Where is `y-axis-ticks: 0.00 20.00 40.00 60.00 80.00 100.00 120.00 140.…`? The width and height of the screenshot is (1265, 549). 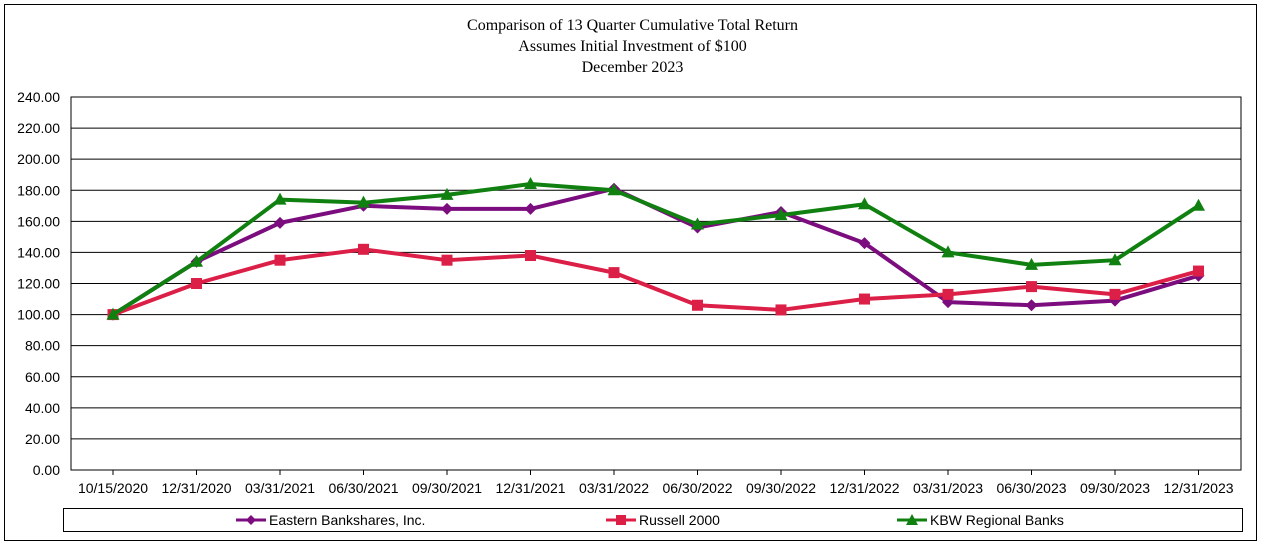
y-axis-ticks: 0.00 20.00 40.00 60.00 80.00 100.00 120.00 140.… is located at coordinates (38, 283).